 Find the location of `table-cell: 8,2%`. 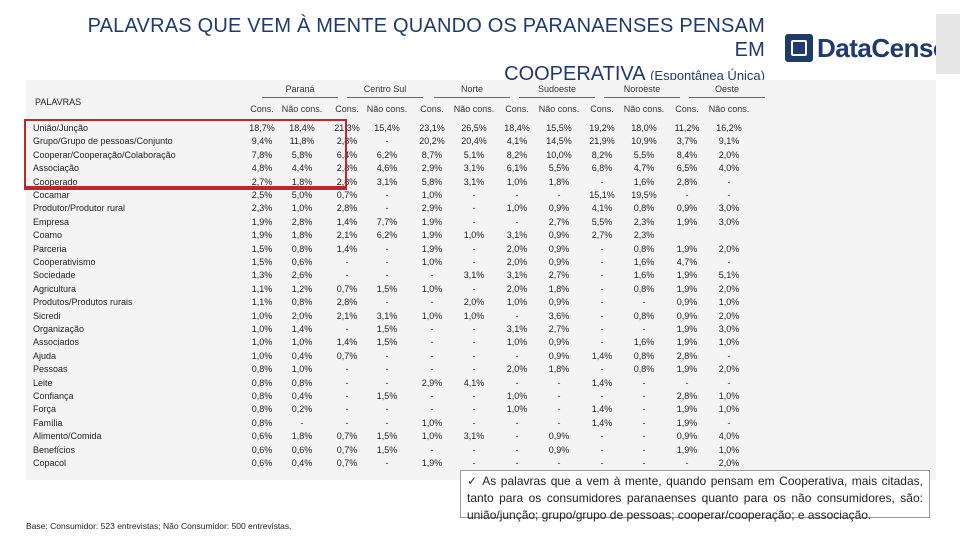

table-cell: 8,2% is located at coordinates (602, 154).